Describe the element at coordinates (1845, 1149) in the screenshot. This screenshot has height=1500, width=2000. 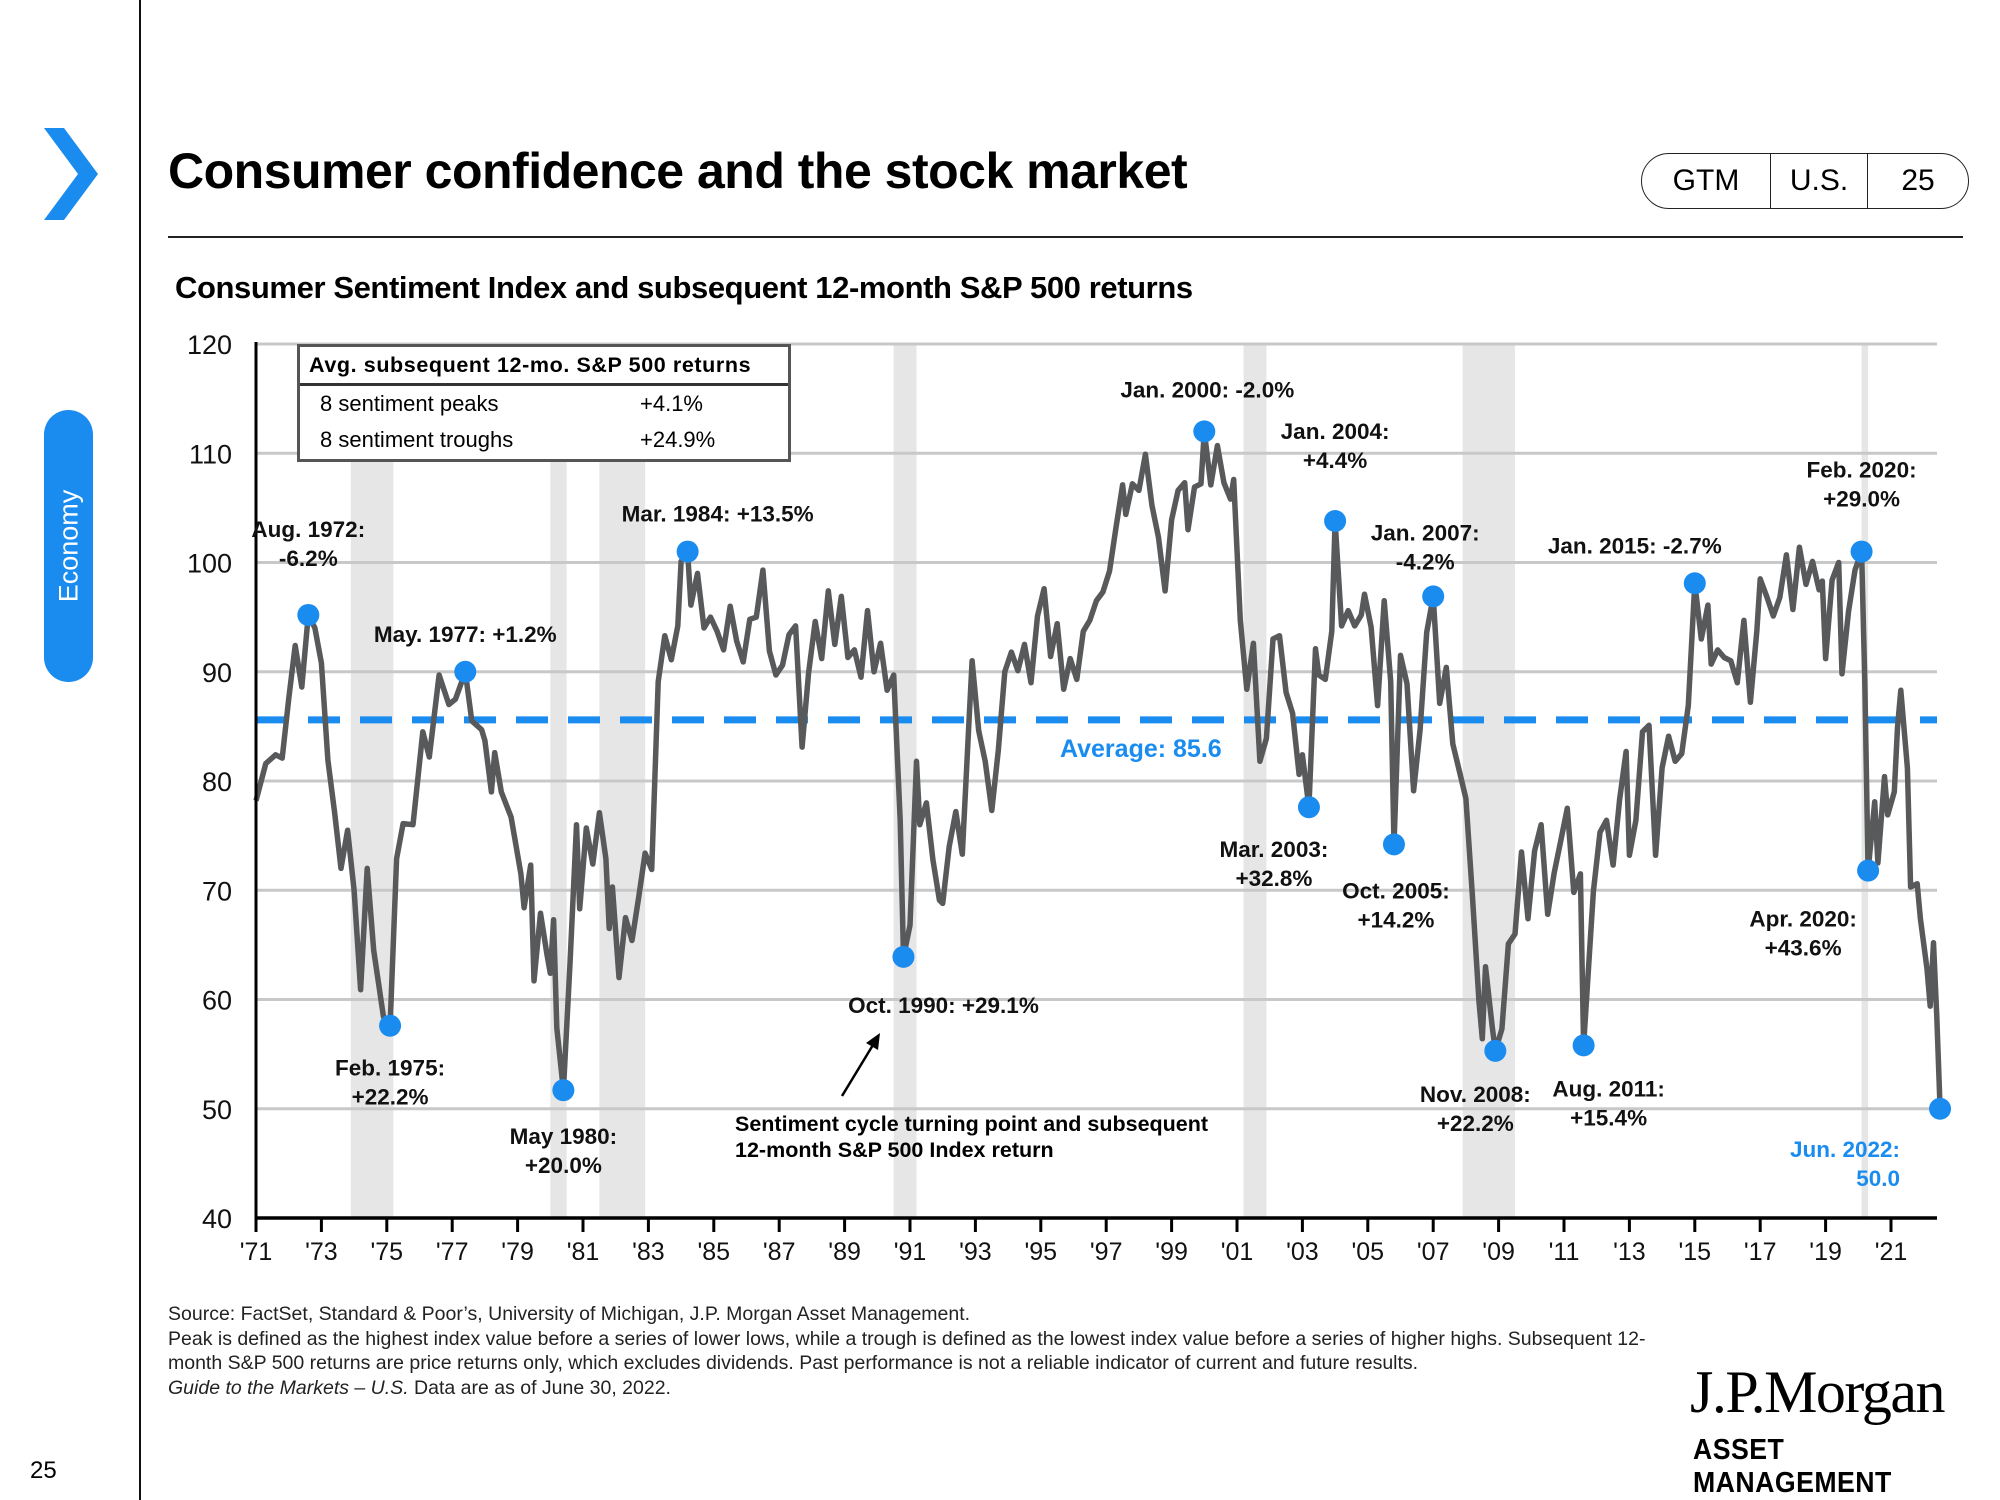
I see `turning-point-label: Jun. 2022:` at that location.